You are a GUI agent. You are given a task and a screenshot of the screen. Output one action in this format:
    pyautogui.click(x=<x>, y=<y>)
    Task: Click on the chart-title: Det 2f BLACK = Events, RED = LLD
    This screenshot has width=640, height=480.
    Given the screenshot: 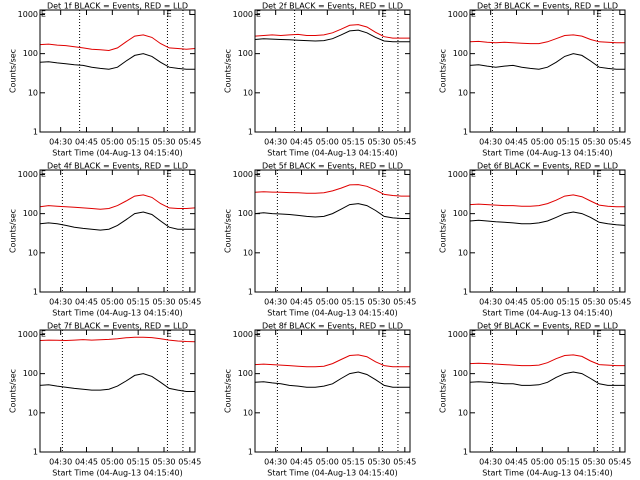 What is the action you would take?
    pyautogui.click(x=332, y=6)
    